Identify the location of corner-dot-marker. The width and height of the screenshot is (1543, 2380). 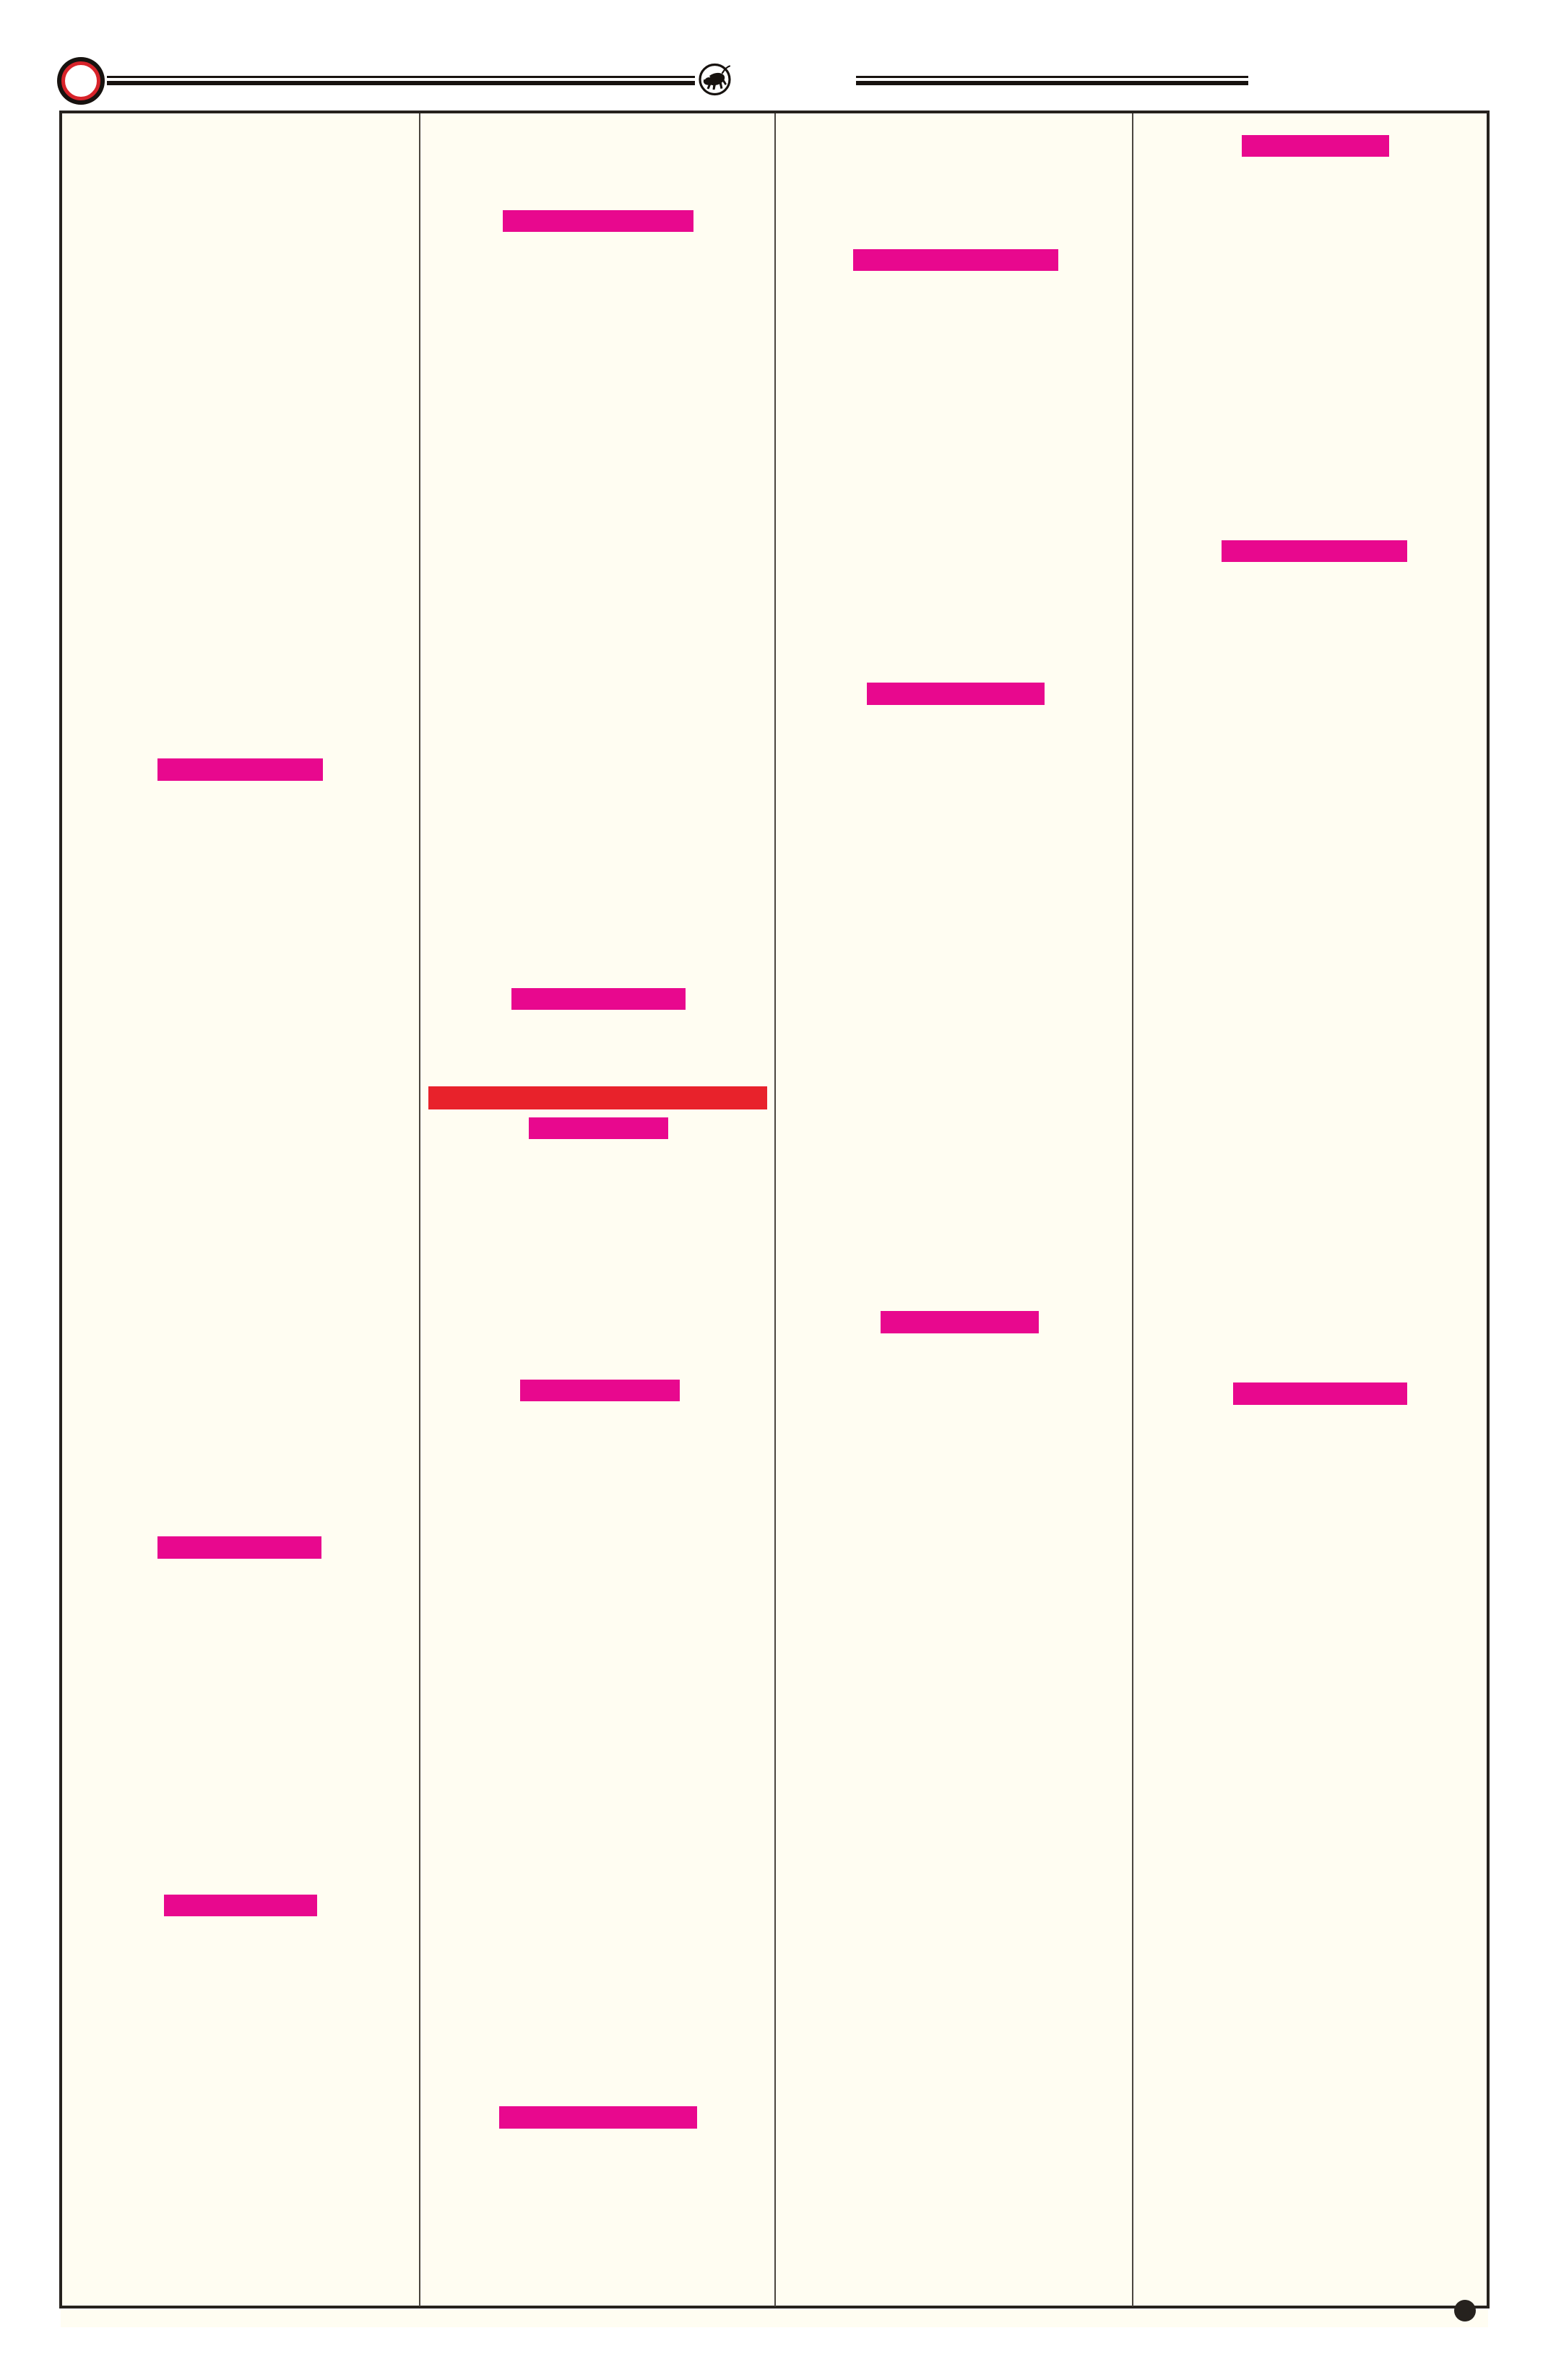
(1465, 2310).